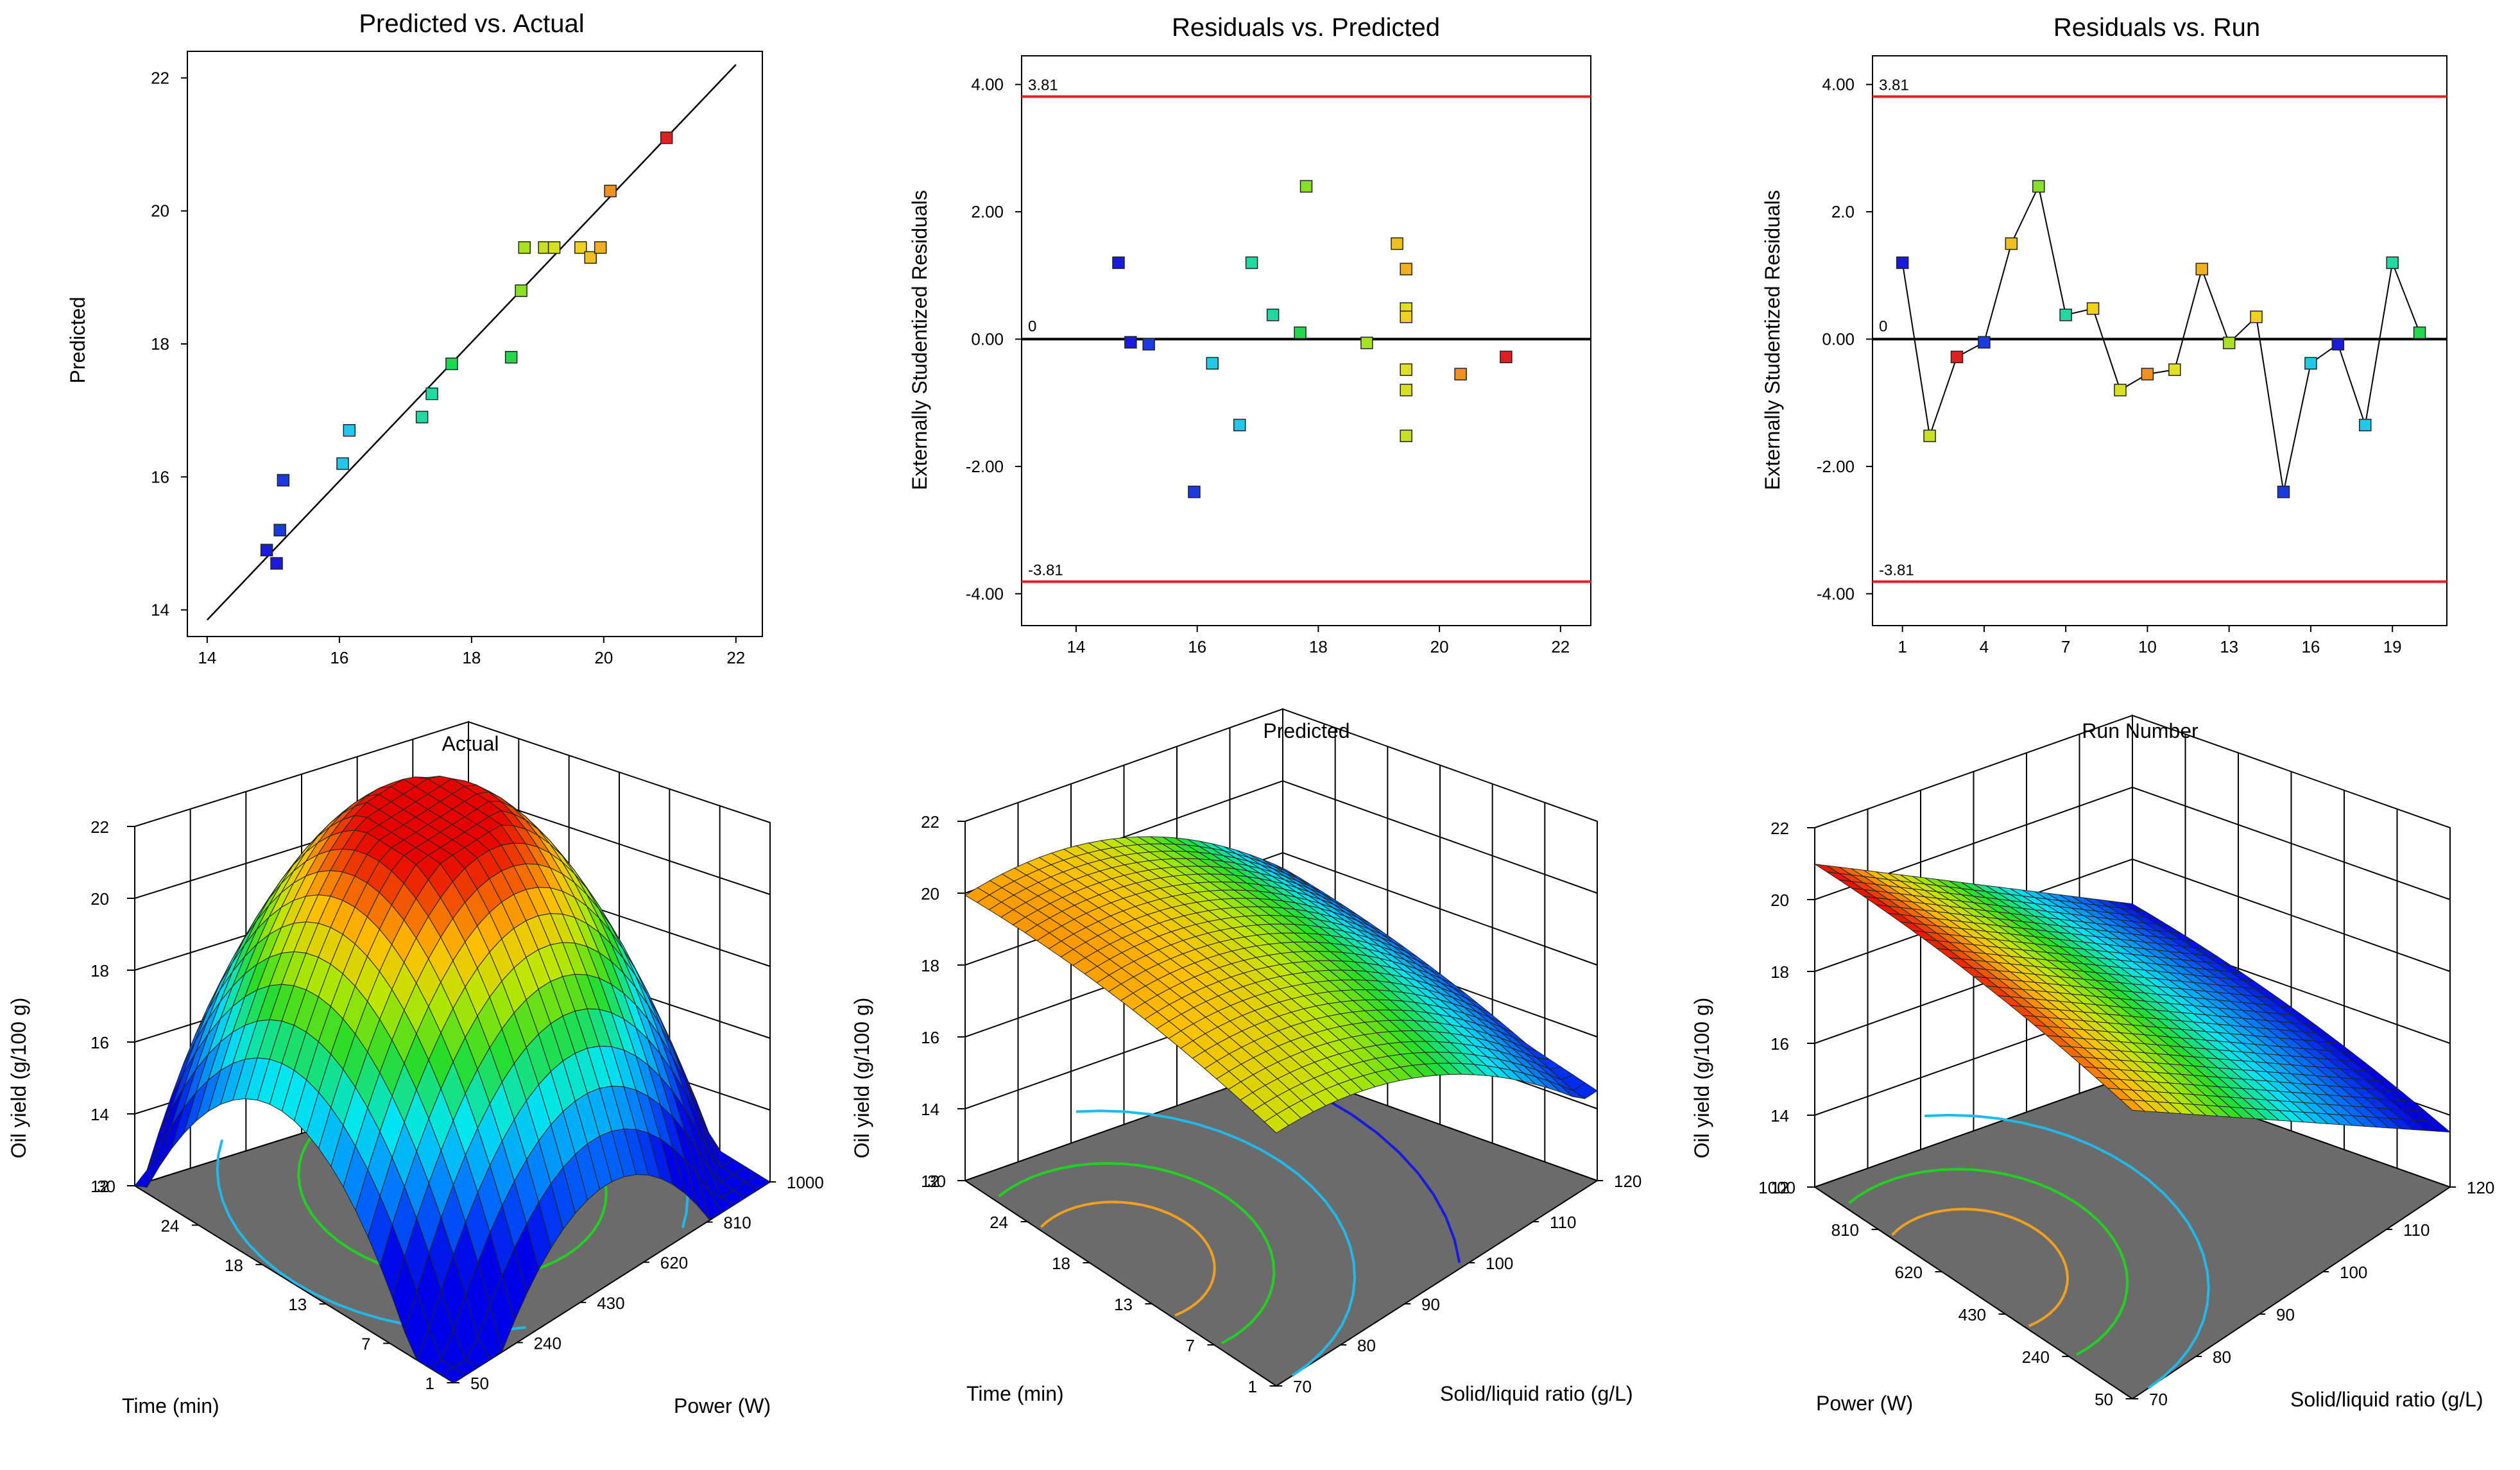 The height and width of the screenshot is (1470, 2520). What do you see at coordinates (1430, 1305) in the screenshot?
I see `right-axis-tick-label: 90` at bounding box center [1430, 1305].